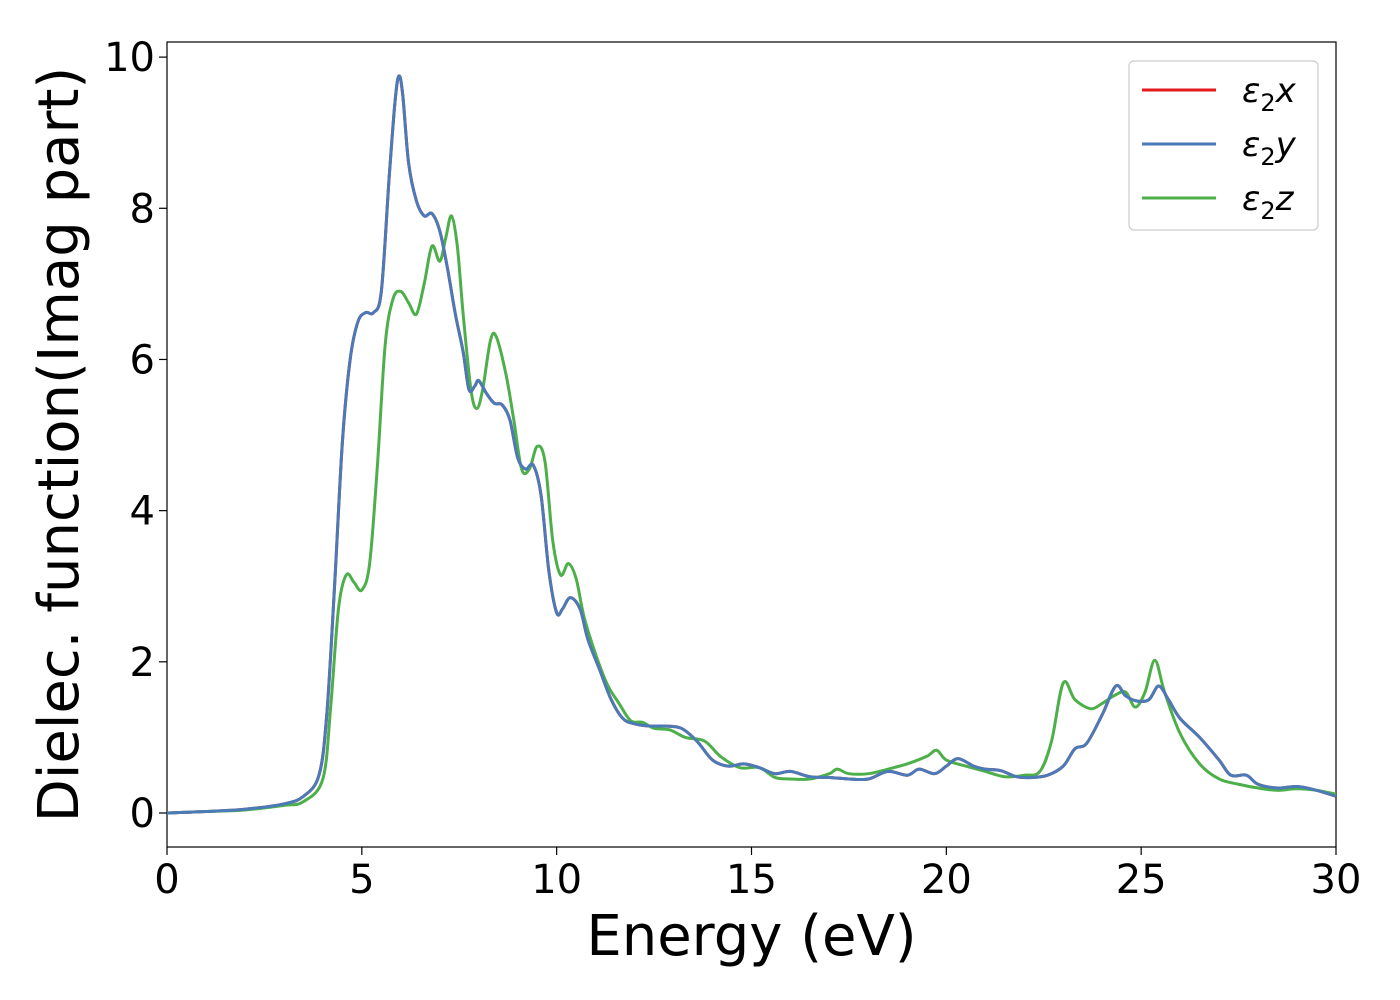 The image size is (1400, 1000). Describe the element at coordinates (751, 880) in the screenshot. I see `x-tick-label: 15` at that location.